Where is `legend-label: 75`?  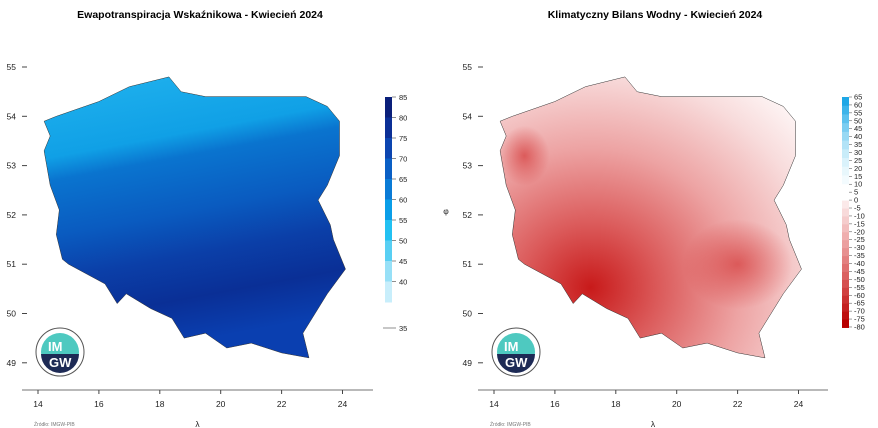 legend-label: 75 is located at coordinates (403, 138).